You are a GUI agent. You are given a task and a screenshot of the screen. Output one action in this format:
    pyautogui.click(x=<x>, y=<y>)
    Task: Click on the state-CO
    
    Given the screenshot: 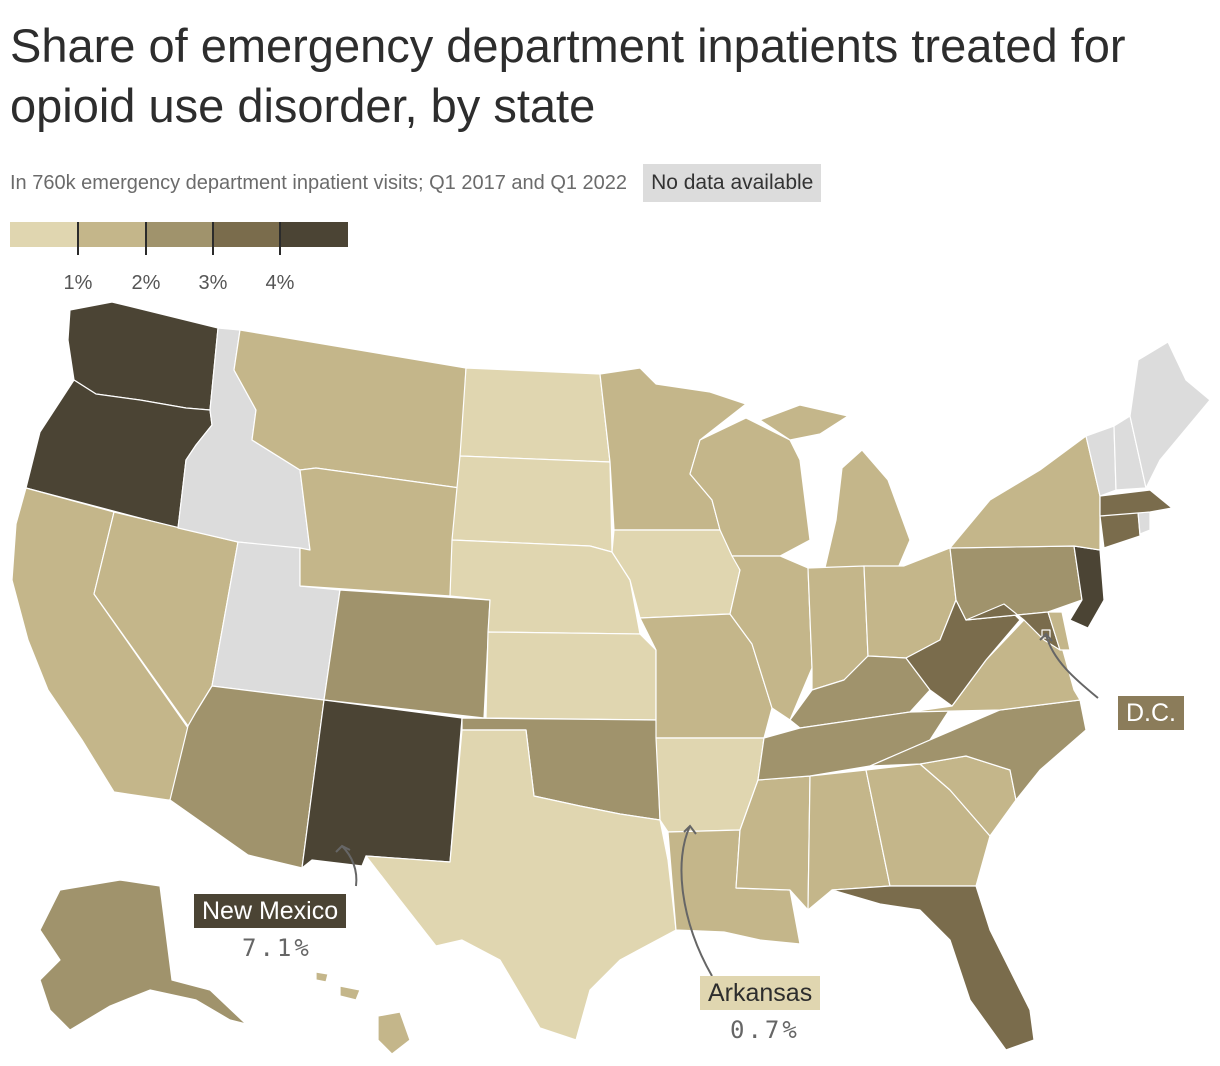 What is the action you would take?
    pyautogui.click(x=407, y=654)
    